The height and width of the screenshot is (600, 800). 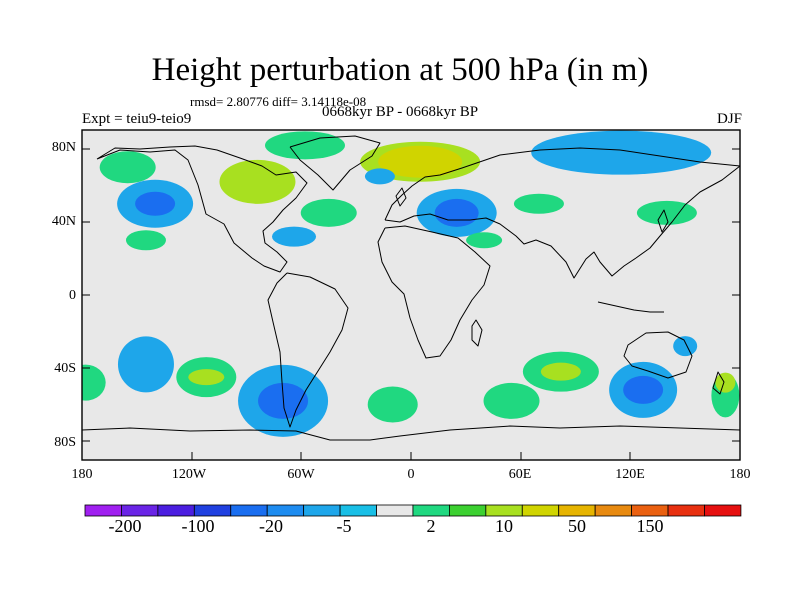 I want to click on colorbar-label-neg5: -5, so click(x=344, y=526).